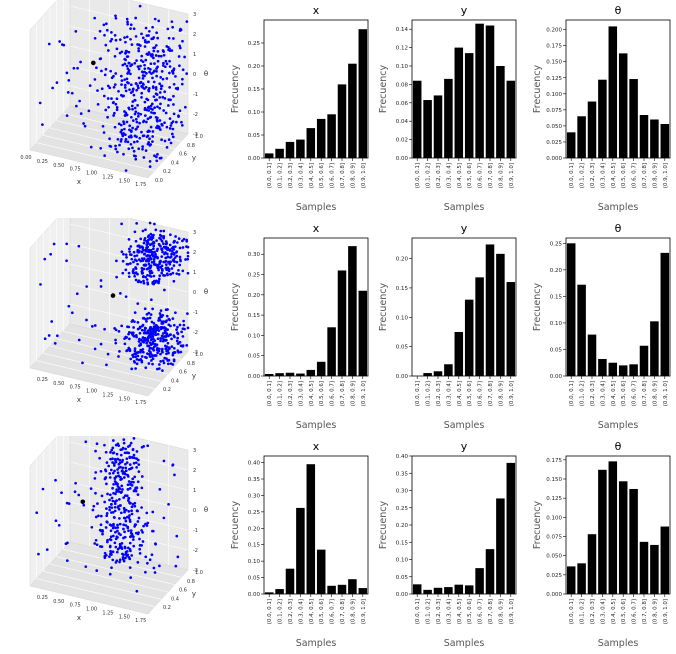 Image resolution: width=676 pixels, height=654 pixels. What do you see at coordinates (402, 474) in the screenshot?
I see `y-tick-label: 0.35` at bounding box center [402, 474].